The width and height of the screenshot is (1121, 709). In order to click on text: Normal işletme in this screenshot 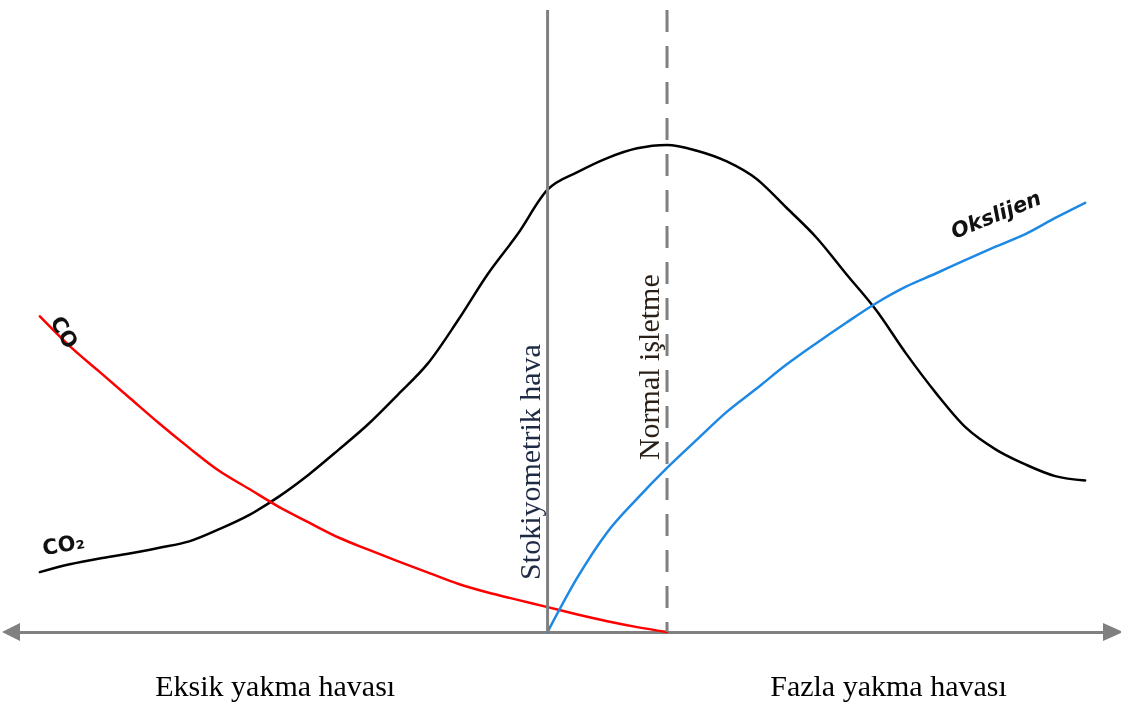, I will do `click(649, 367)`.